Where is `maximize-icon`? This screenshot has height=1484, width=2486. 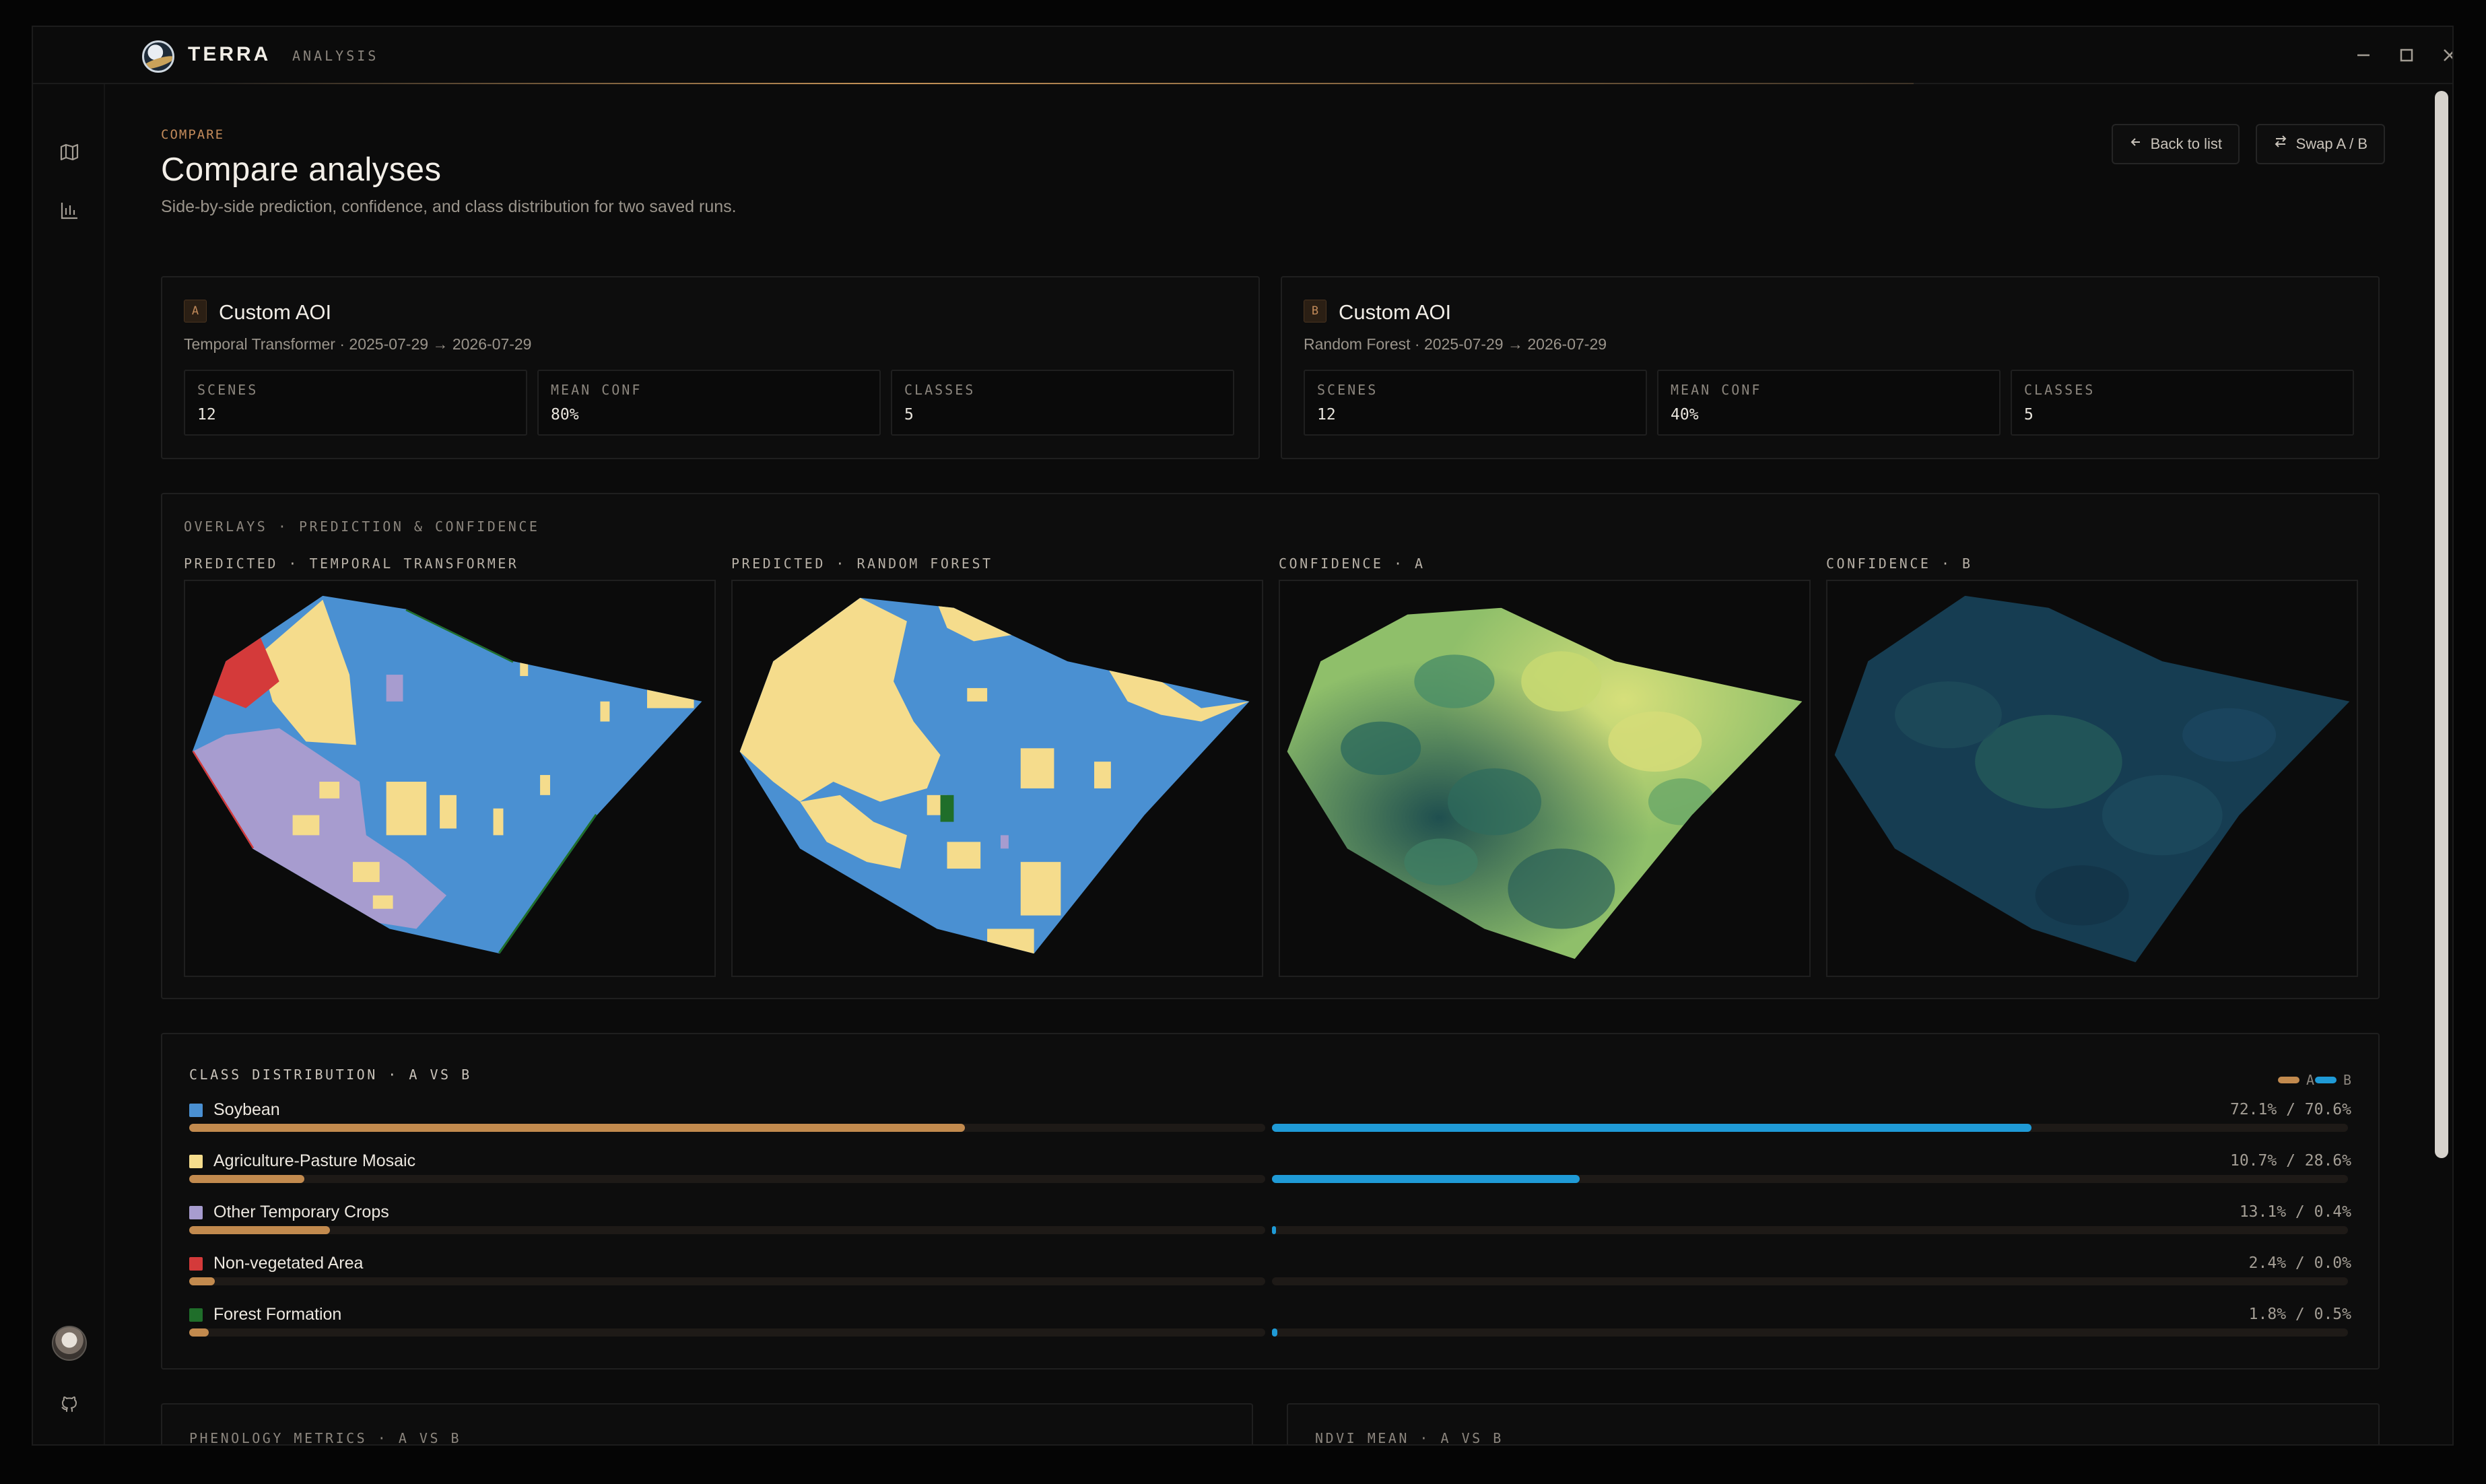 maximize-icon is located at coordinates (2407, 55).